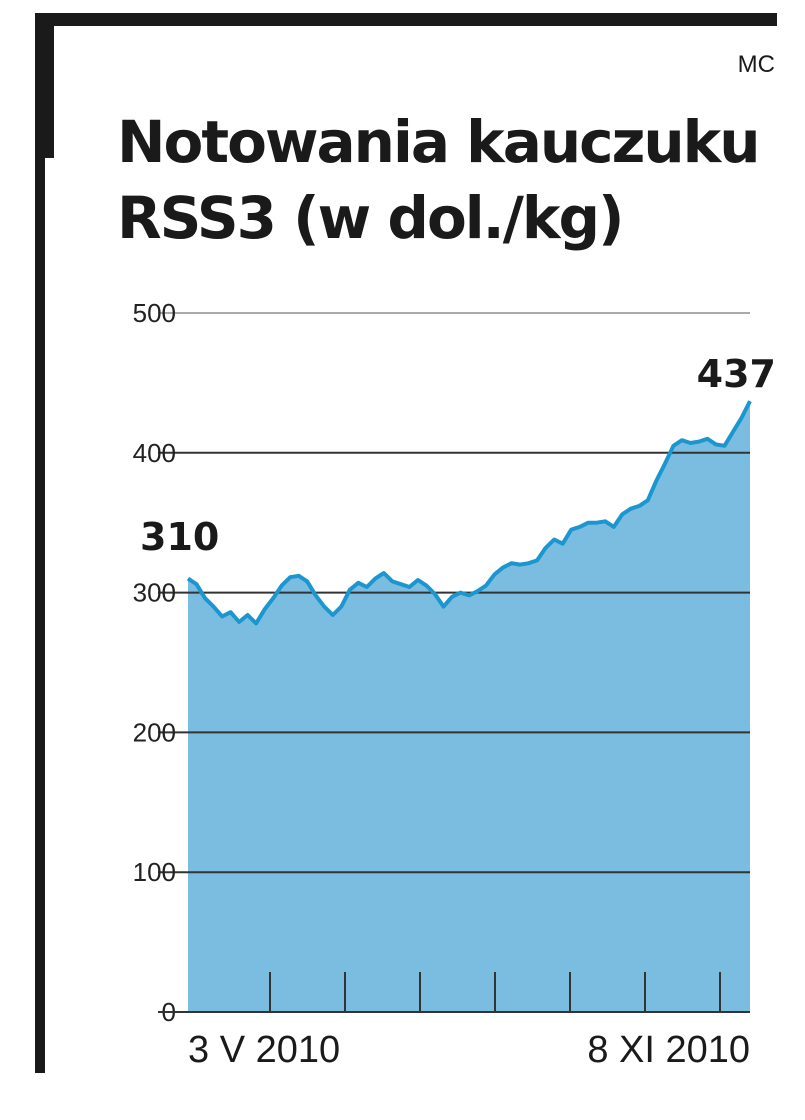  What do you see at coordinates (736, 374) in the screenshot?
I see `data-label-end: 437` at bounding box center [736, 374].